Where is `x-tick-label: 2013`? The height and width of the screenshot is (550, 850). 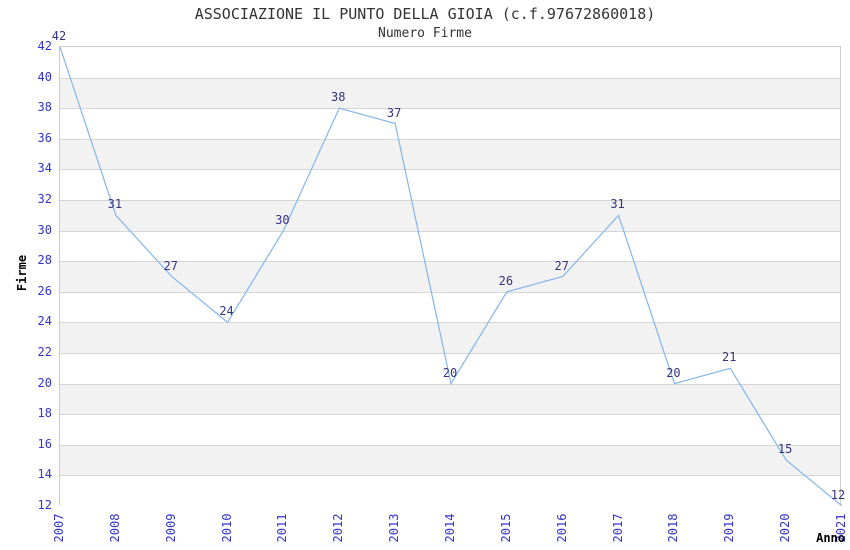
x-tick-label: 2013 is located at coordinates (394, 528).